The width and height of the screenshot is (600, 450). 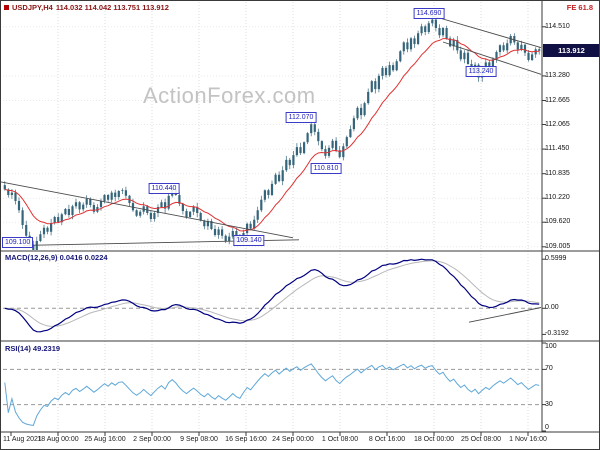 What do you see at coordinates (549, 404) in the screenshot?
I see `rsi-axis-label: 30` at bounding box center [549, 404].